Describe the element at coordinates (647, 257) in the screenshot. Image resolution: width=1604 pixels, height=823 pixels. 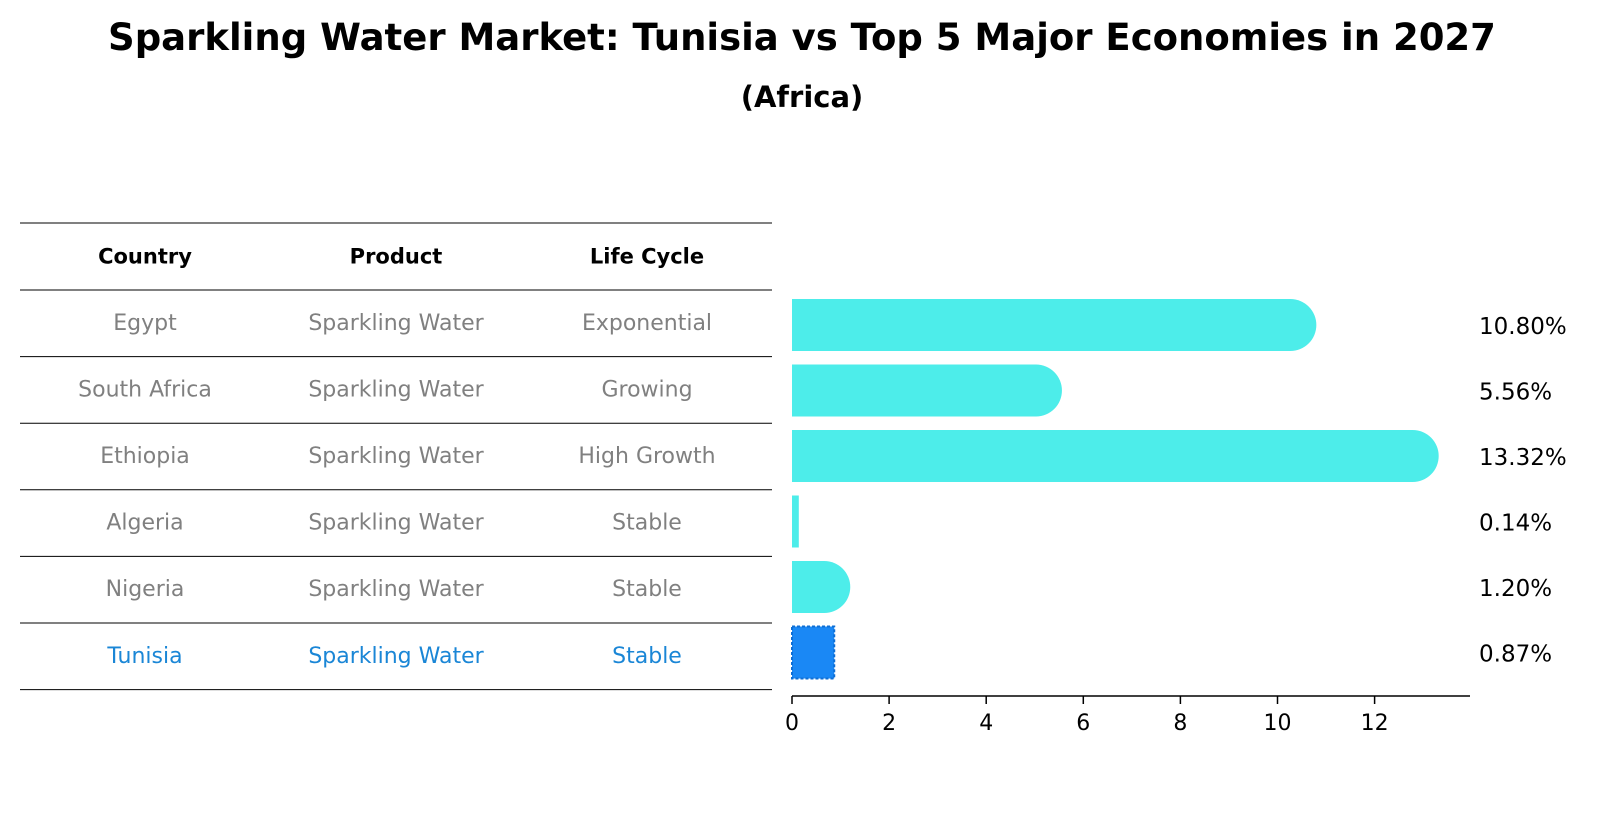
I see `table-header-cell: Life Cycle` at that location.